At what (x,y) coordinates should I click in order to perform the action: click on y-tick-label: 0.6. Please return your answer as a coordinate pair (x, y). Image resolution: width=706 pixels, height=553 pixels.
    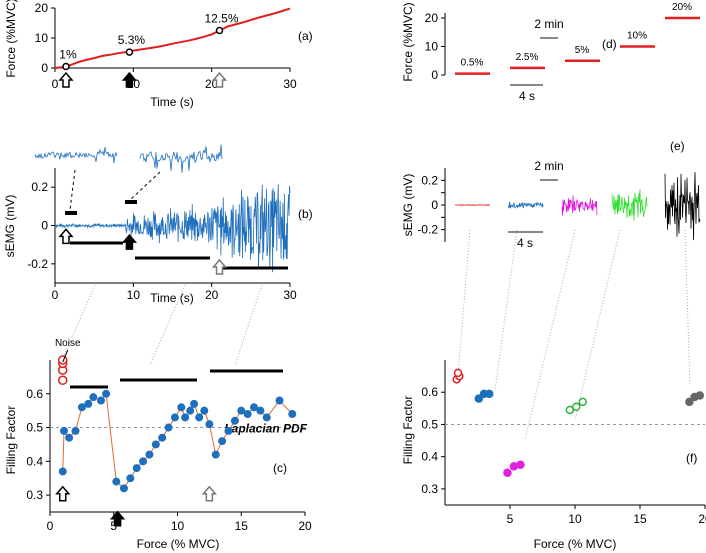
    Looking at the image, I should click on (429, 392).